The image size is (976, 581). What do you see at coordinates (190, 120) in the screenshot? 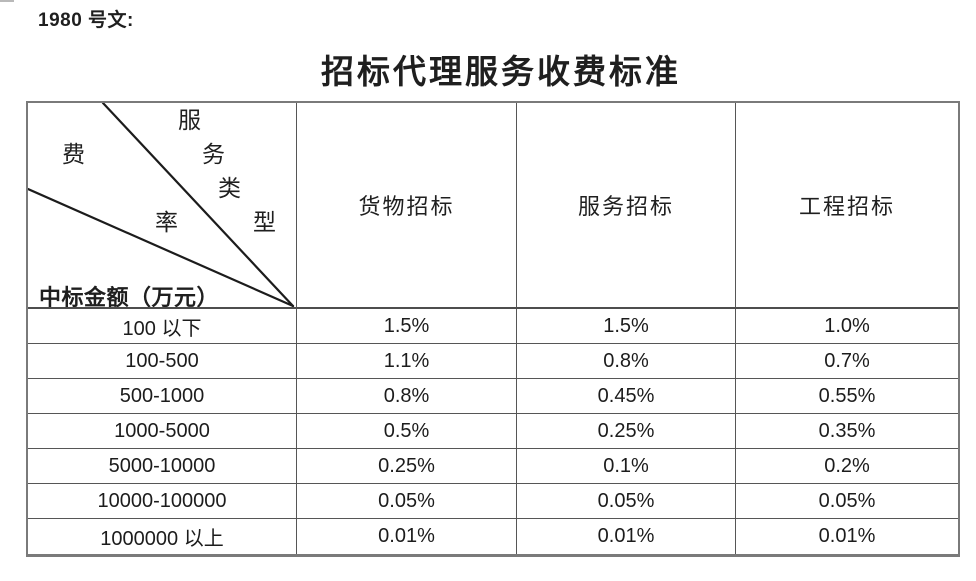
I see `corner-service-type-char: 服` at bounding box center [190, 120].